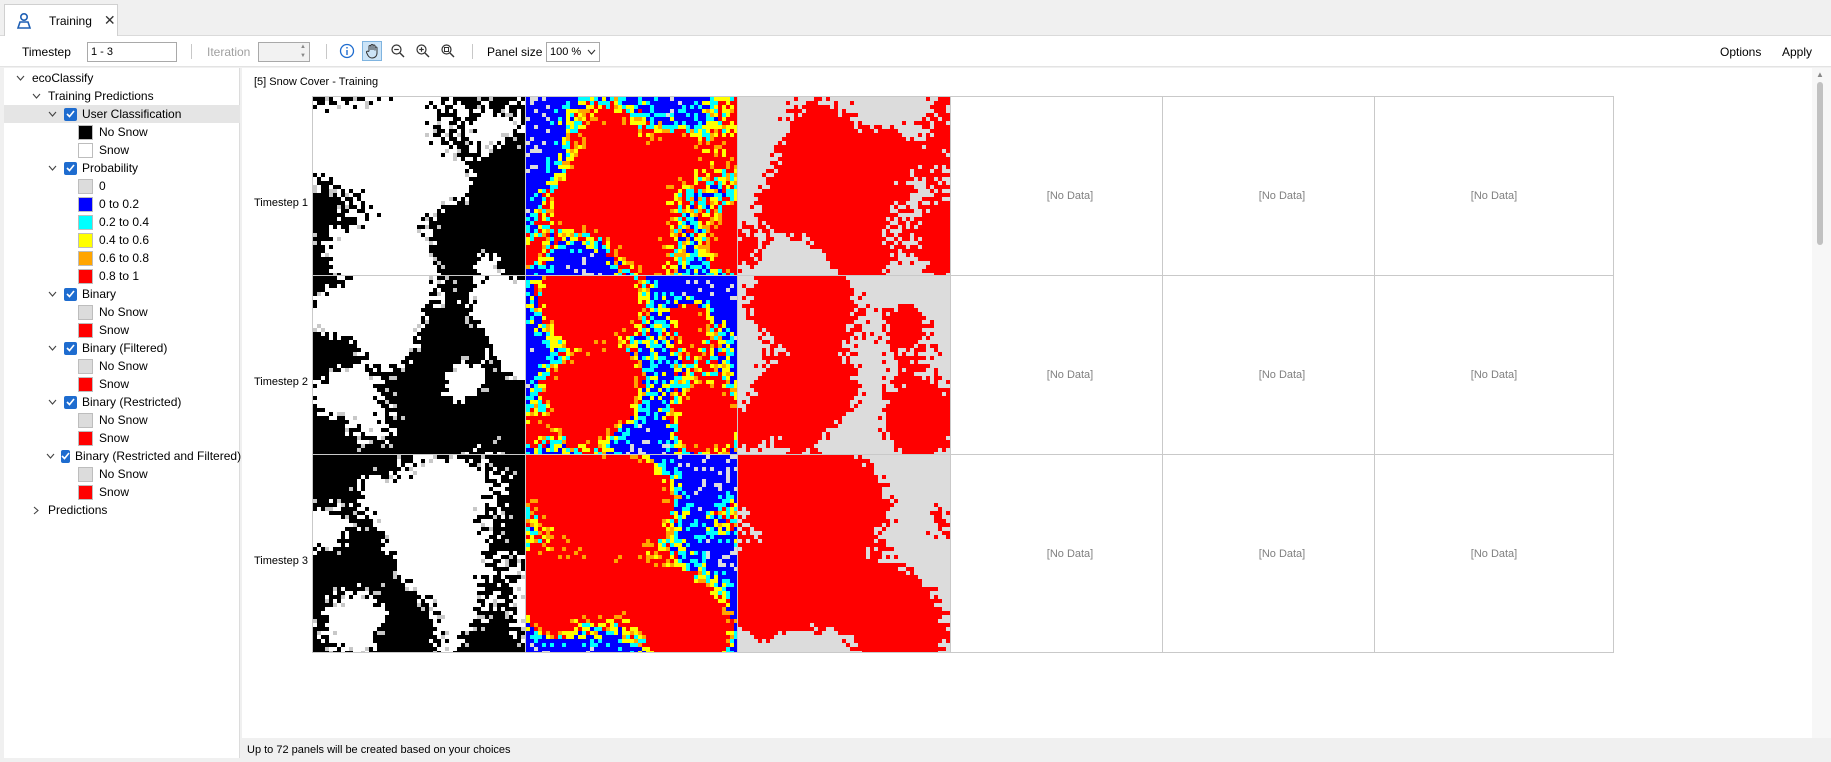 The image size is (1831, 762). I want to click on panel-size-select: 100 %, so click(573, 51).